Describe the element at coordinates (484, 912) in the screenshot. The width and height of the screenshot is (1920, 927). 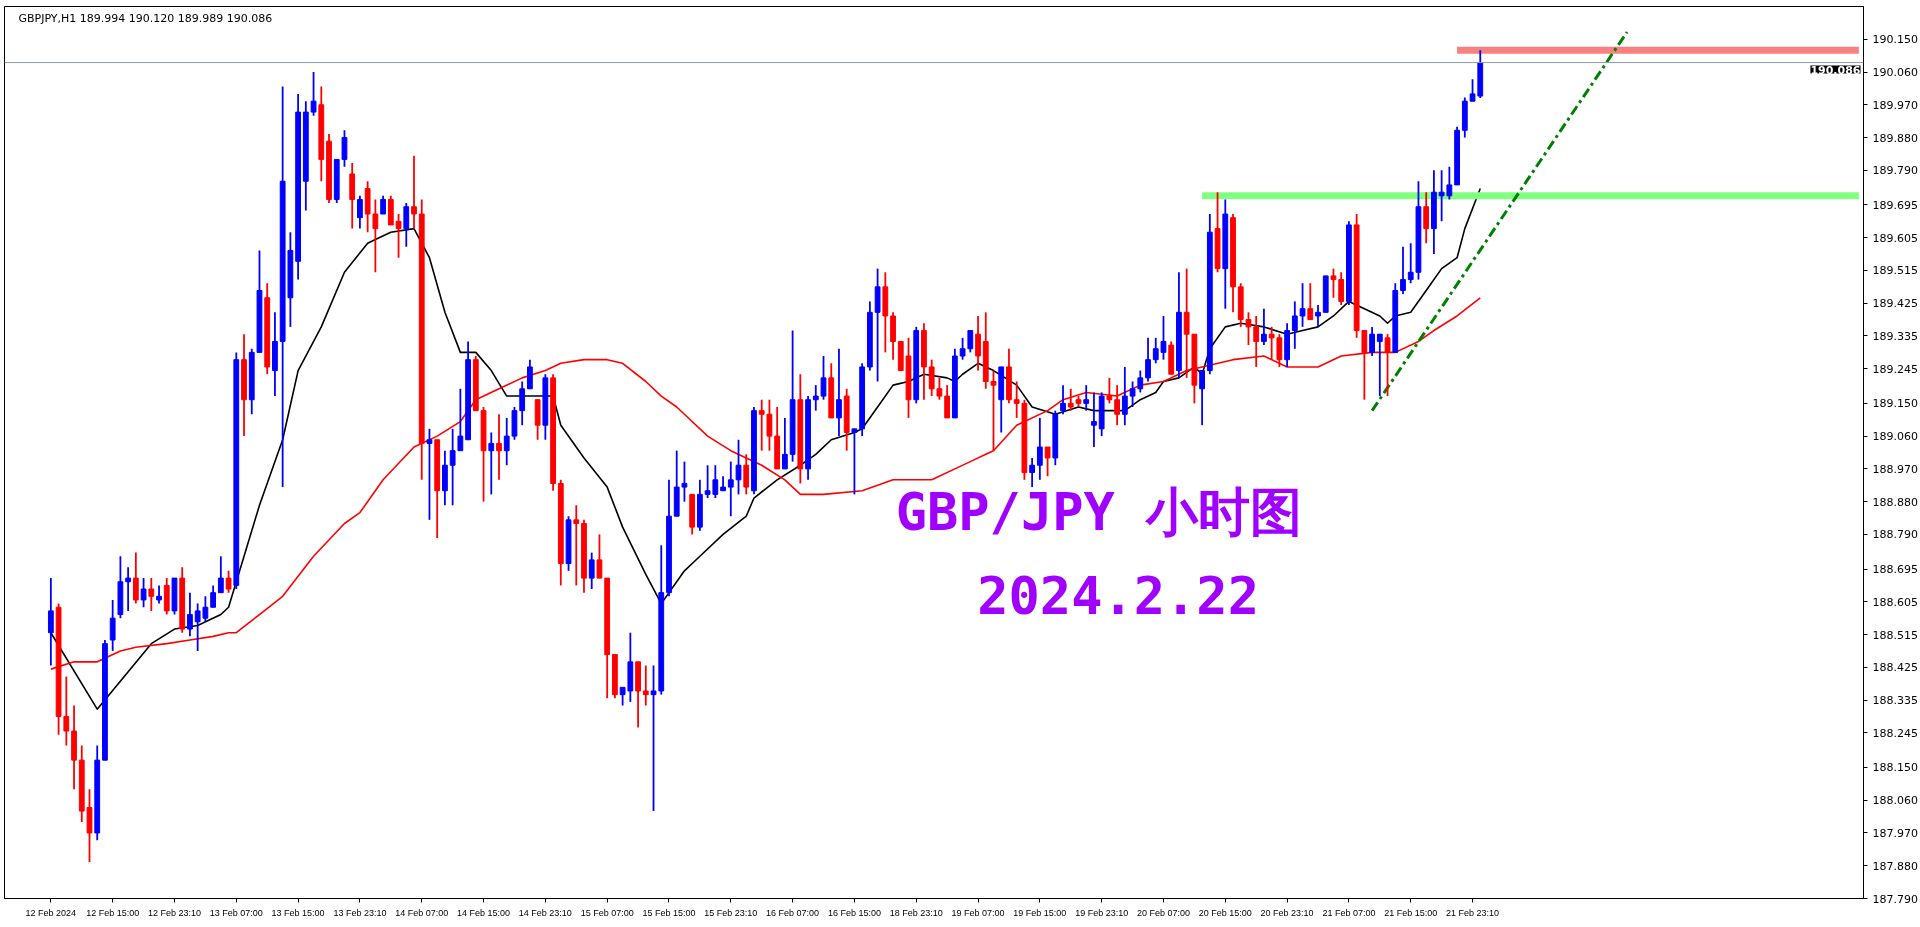
I see `x-tick-label: 14 Feb 15:00` at that location.